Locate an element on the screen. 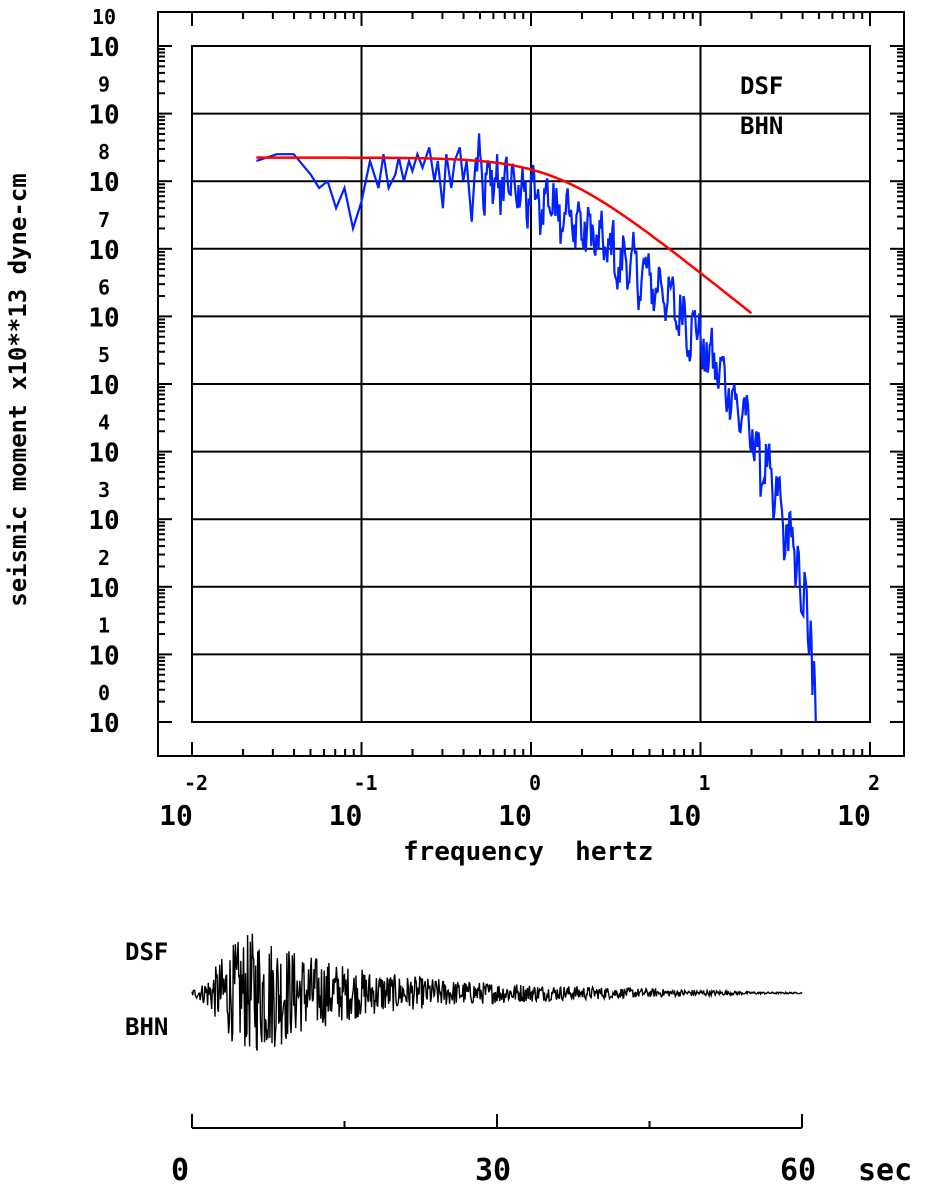 This screenshot has width=928, height=1184. model-fit-line is located at coordinates (504, 235).